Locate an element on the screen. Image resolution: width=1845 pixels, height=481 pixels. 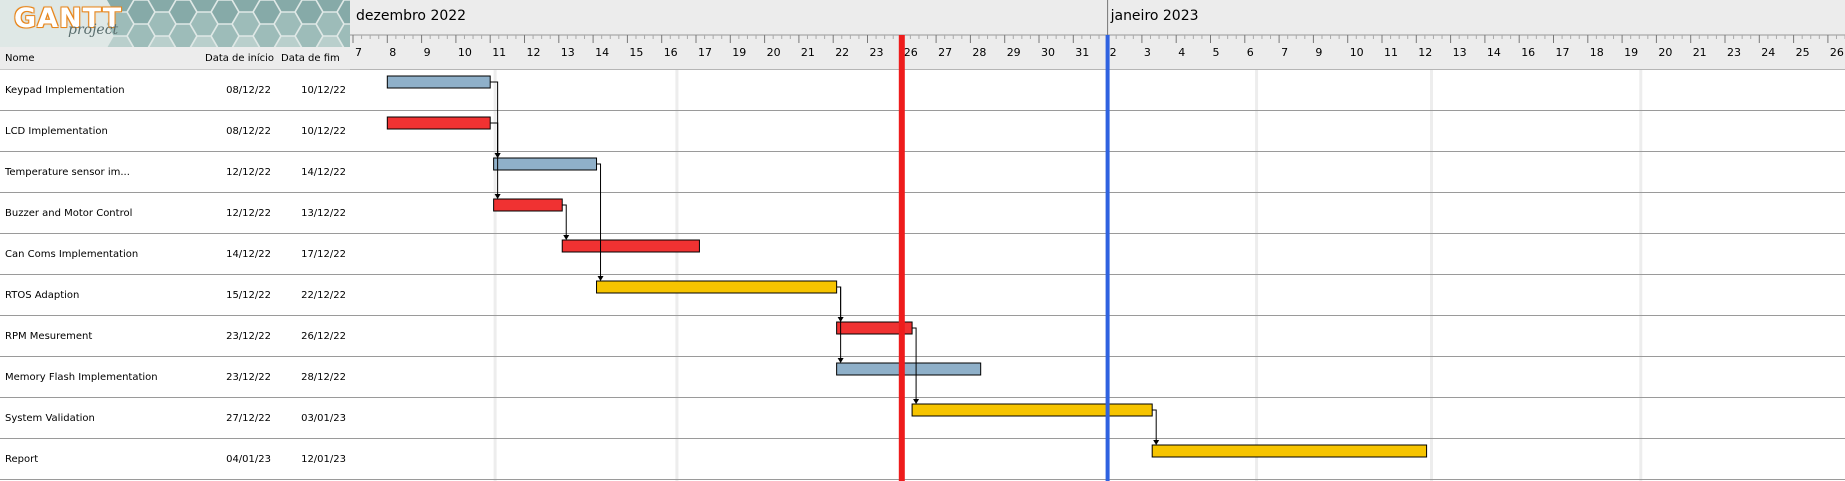
day-label: 7 is located at coordinates (1284, 52).